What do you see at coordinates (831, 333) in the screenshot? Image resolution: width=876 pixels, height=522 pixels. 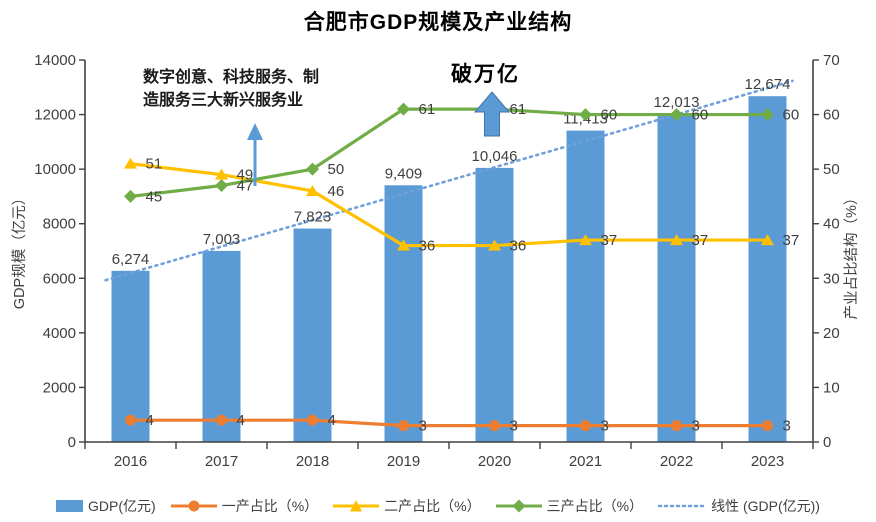 I see `y-right-tick-label: 20` at bounding box center [831, 333].